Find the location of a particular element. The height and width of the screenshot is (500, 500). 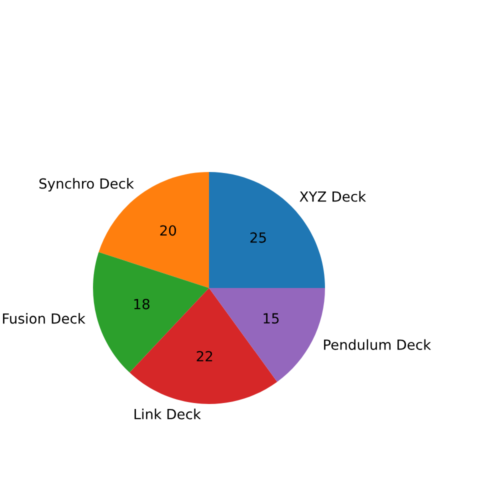

slice-label: Link Deck is located at coordinates (167, 414).